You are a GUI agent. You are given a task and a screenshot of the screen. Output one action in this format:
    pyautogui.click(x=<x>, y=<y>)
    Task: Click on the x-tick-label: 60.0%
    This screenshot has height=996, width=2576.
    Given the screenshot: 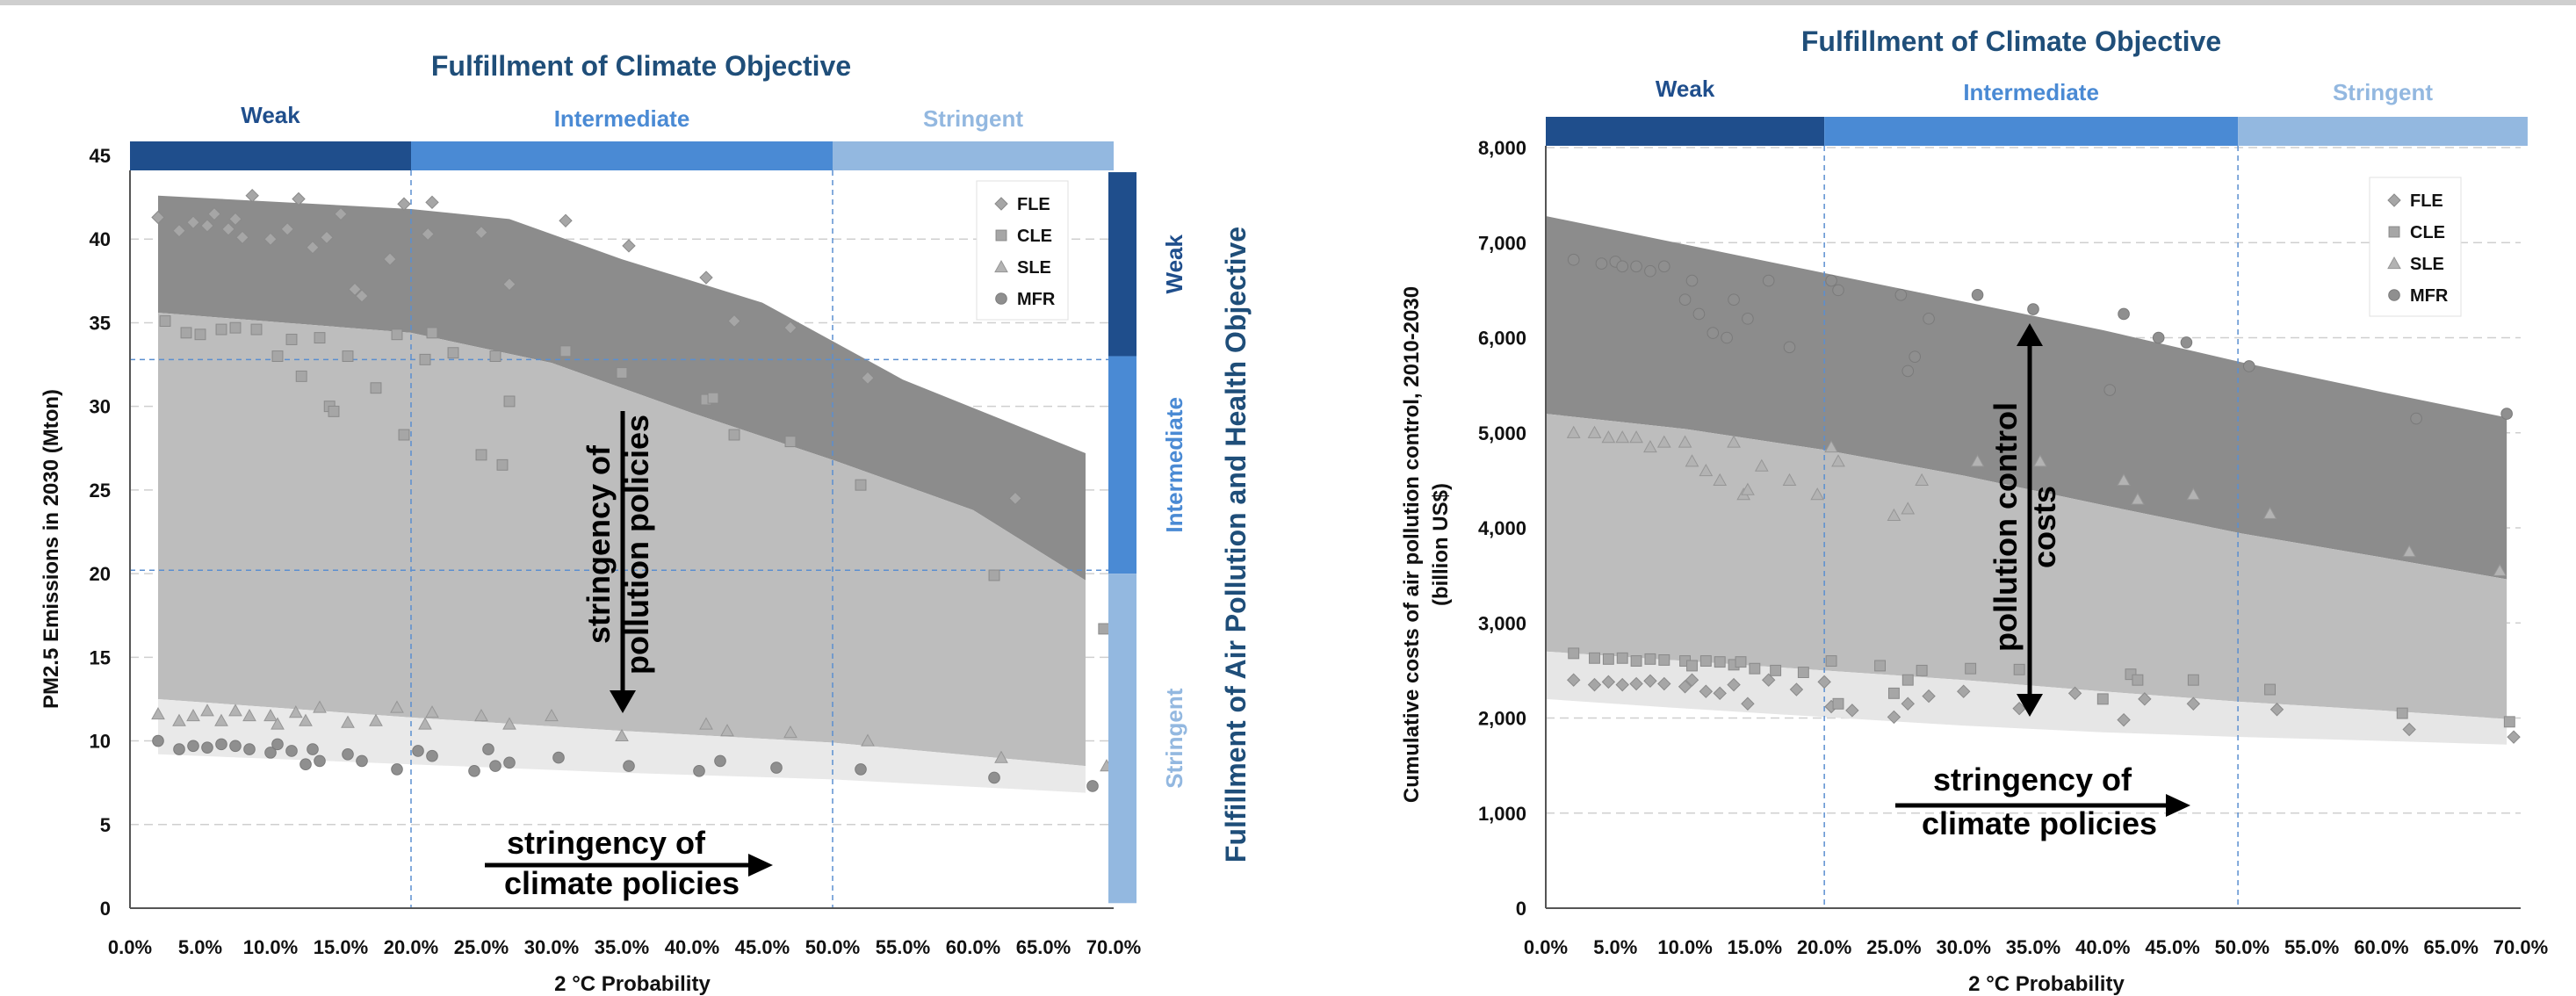 What is the action you would take?
    pyautogui.click(x=2381, y=947)
    